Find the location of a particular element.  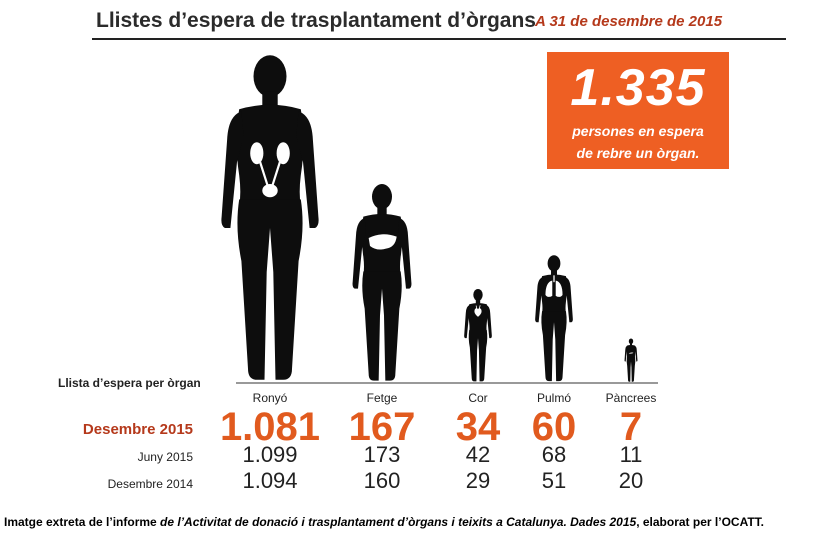

organ-label: Fetge is located at coordinates (382, 398).